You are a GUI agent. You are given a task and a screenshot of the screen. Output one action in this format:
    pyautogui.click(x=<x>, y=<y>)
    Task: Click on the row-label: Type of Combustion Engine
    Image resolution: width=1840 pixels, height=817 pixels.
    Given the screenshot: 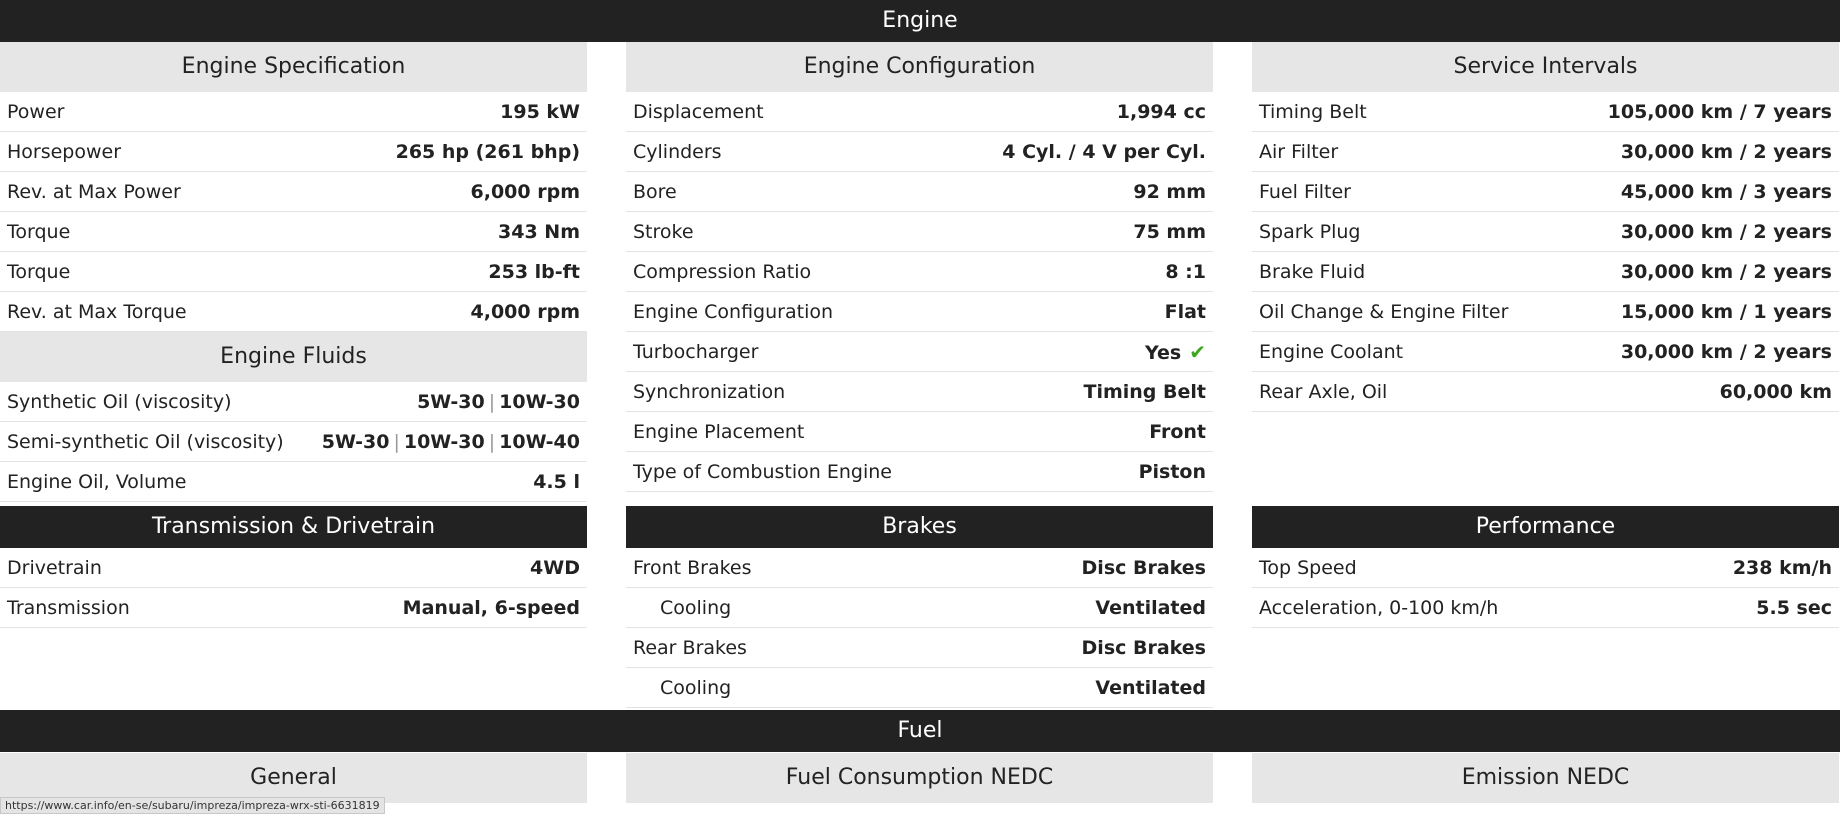 What is the action you would take?
    pyautogui.click(x=762, y=471)
    